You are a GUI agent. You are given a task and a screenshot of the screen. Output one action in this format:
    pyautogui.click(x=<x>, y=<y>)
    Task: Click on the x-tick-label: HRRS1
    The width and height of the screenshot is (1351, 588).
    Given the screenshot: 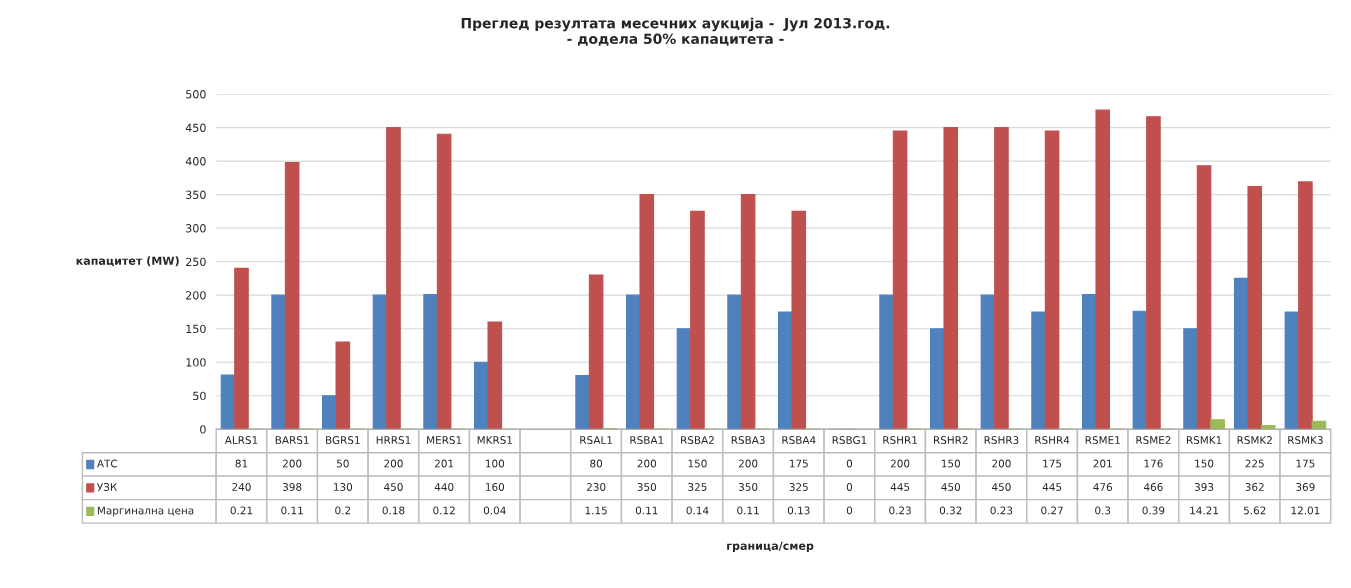 What is the action you would take?
    pyautogui.click(x=393, y=440)
    